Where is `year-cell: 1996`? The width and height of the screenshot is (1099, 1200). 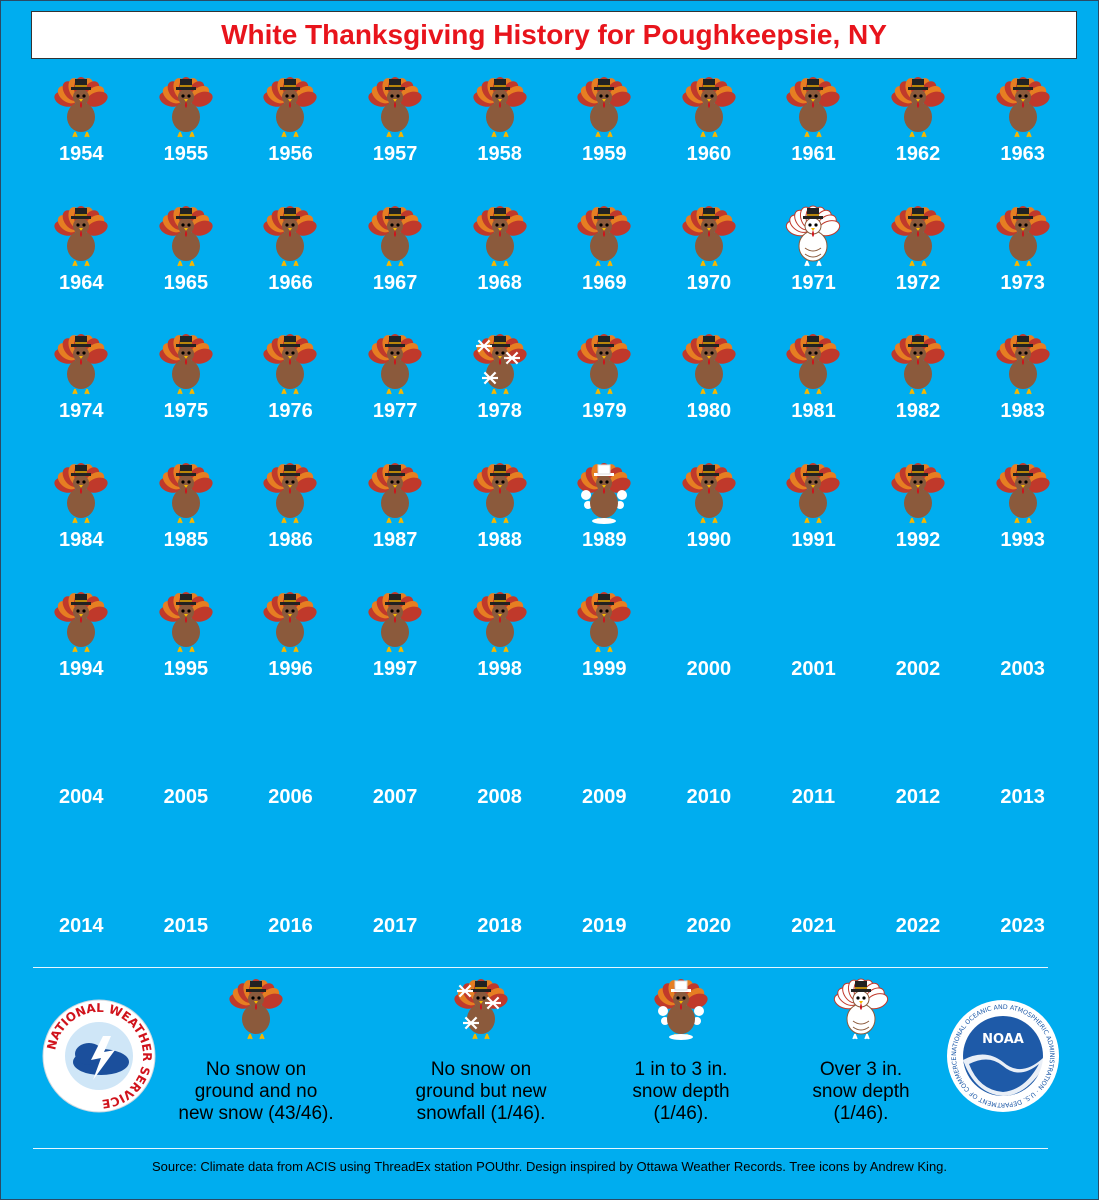
year-cell: 1996 is located at coordinates (290, 650).